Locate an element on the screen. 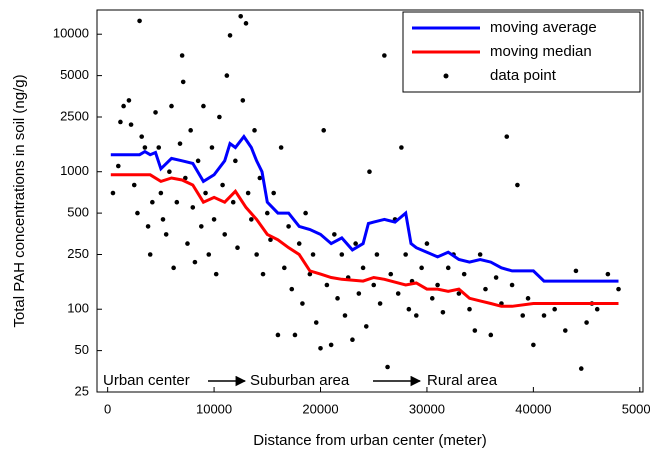 The height and width of the screenshot is (459, 650). annotation: Rural area is located at coordinates (462, 380).